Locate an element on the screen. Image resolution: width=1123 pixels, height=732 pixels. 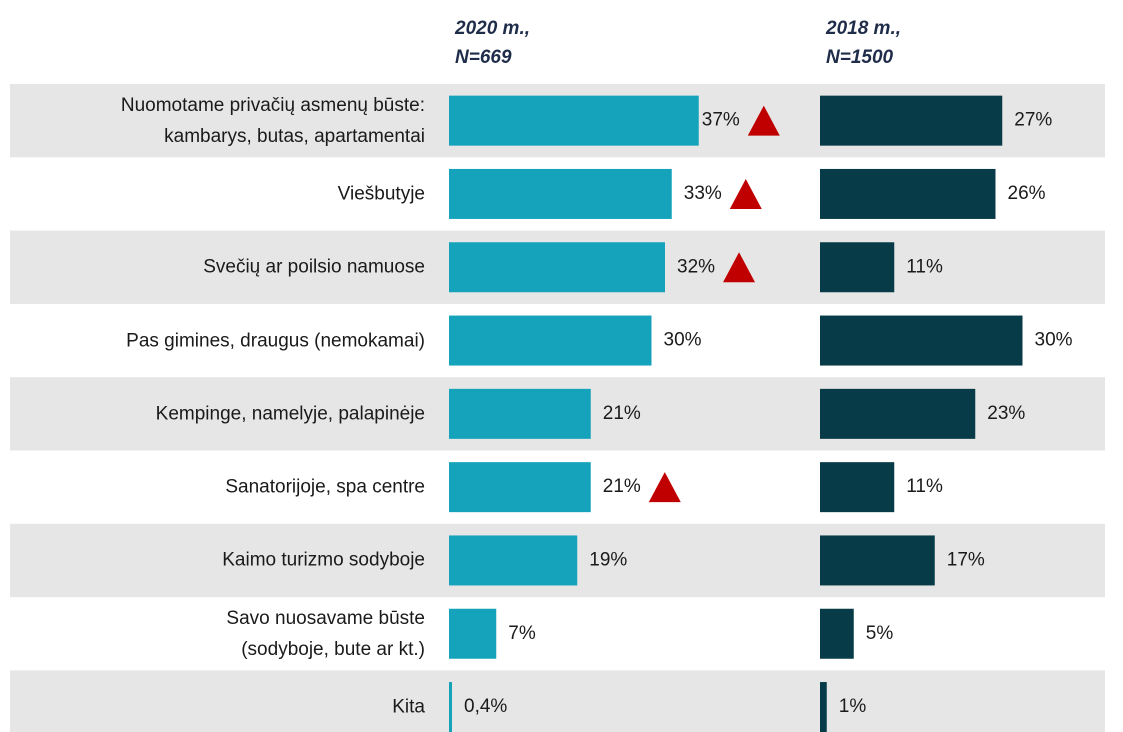
value-label: 27% is located at coordinates (1033, 120).